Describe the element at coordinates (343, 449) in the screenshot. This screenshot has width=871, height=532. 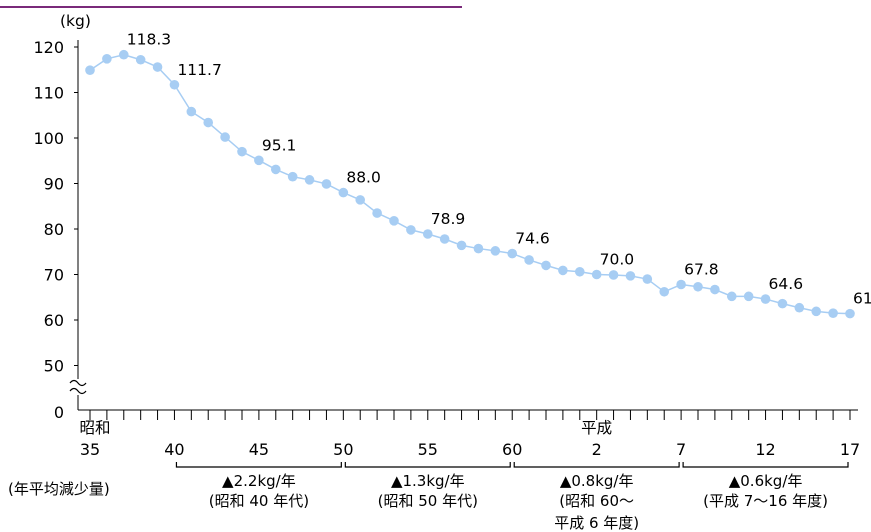
I see `x-tick-label: 50` at that location.